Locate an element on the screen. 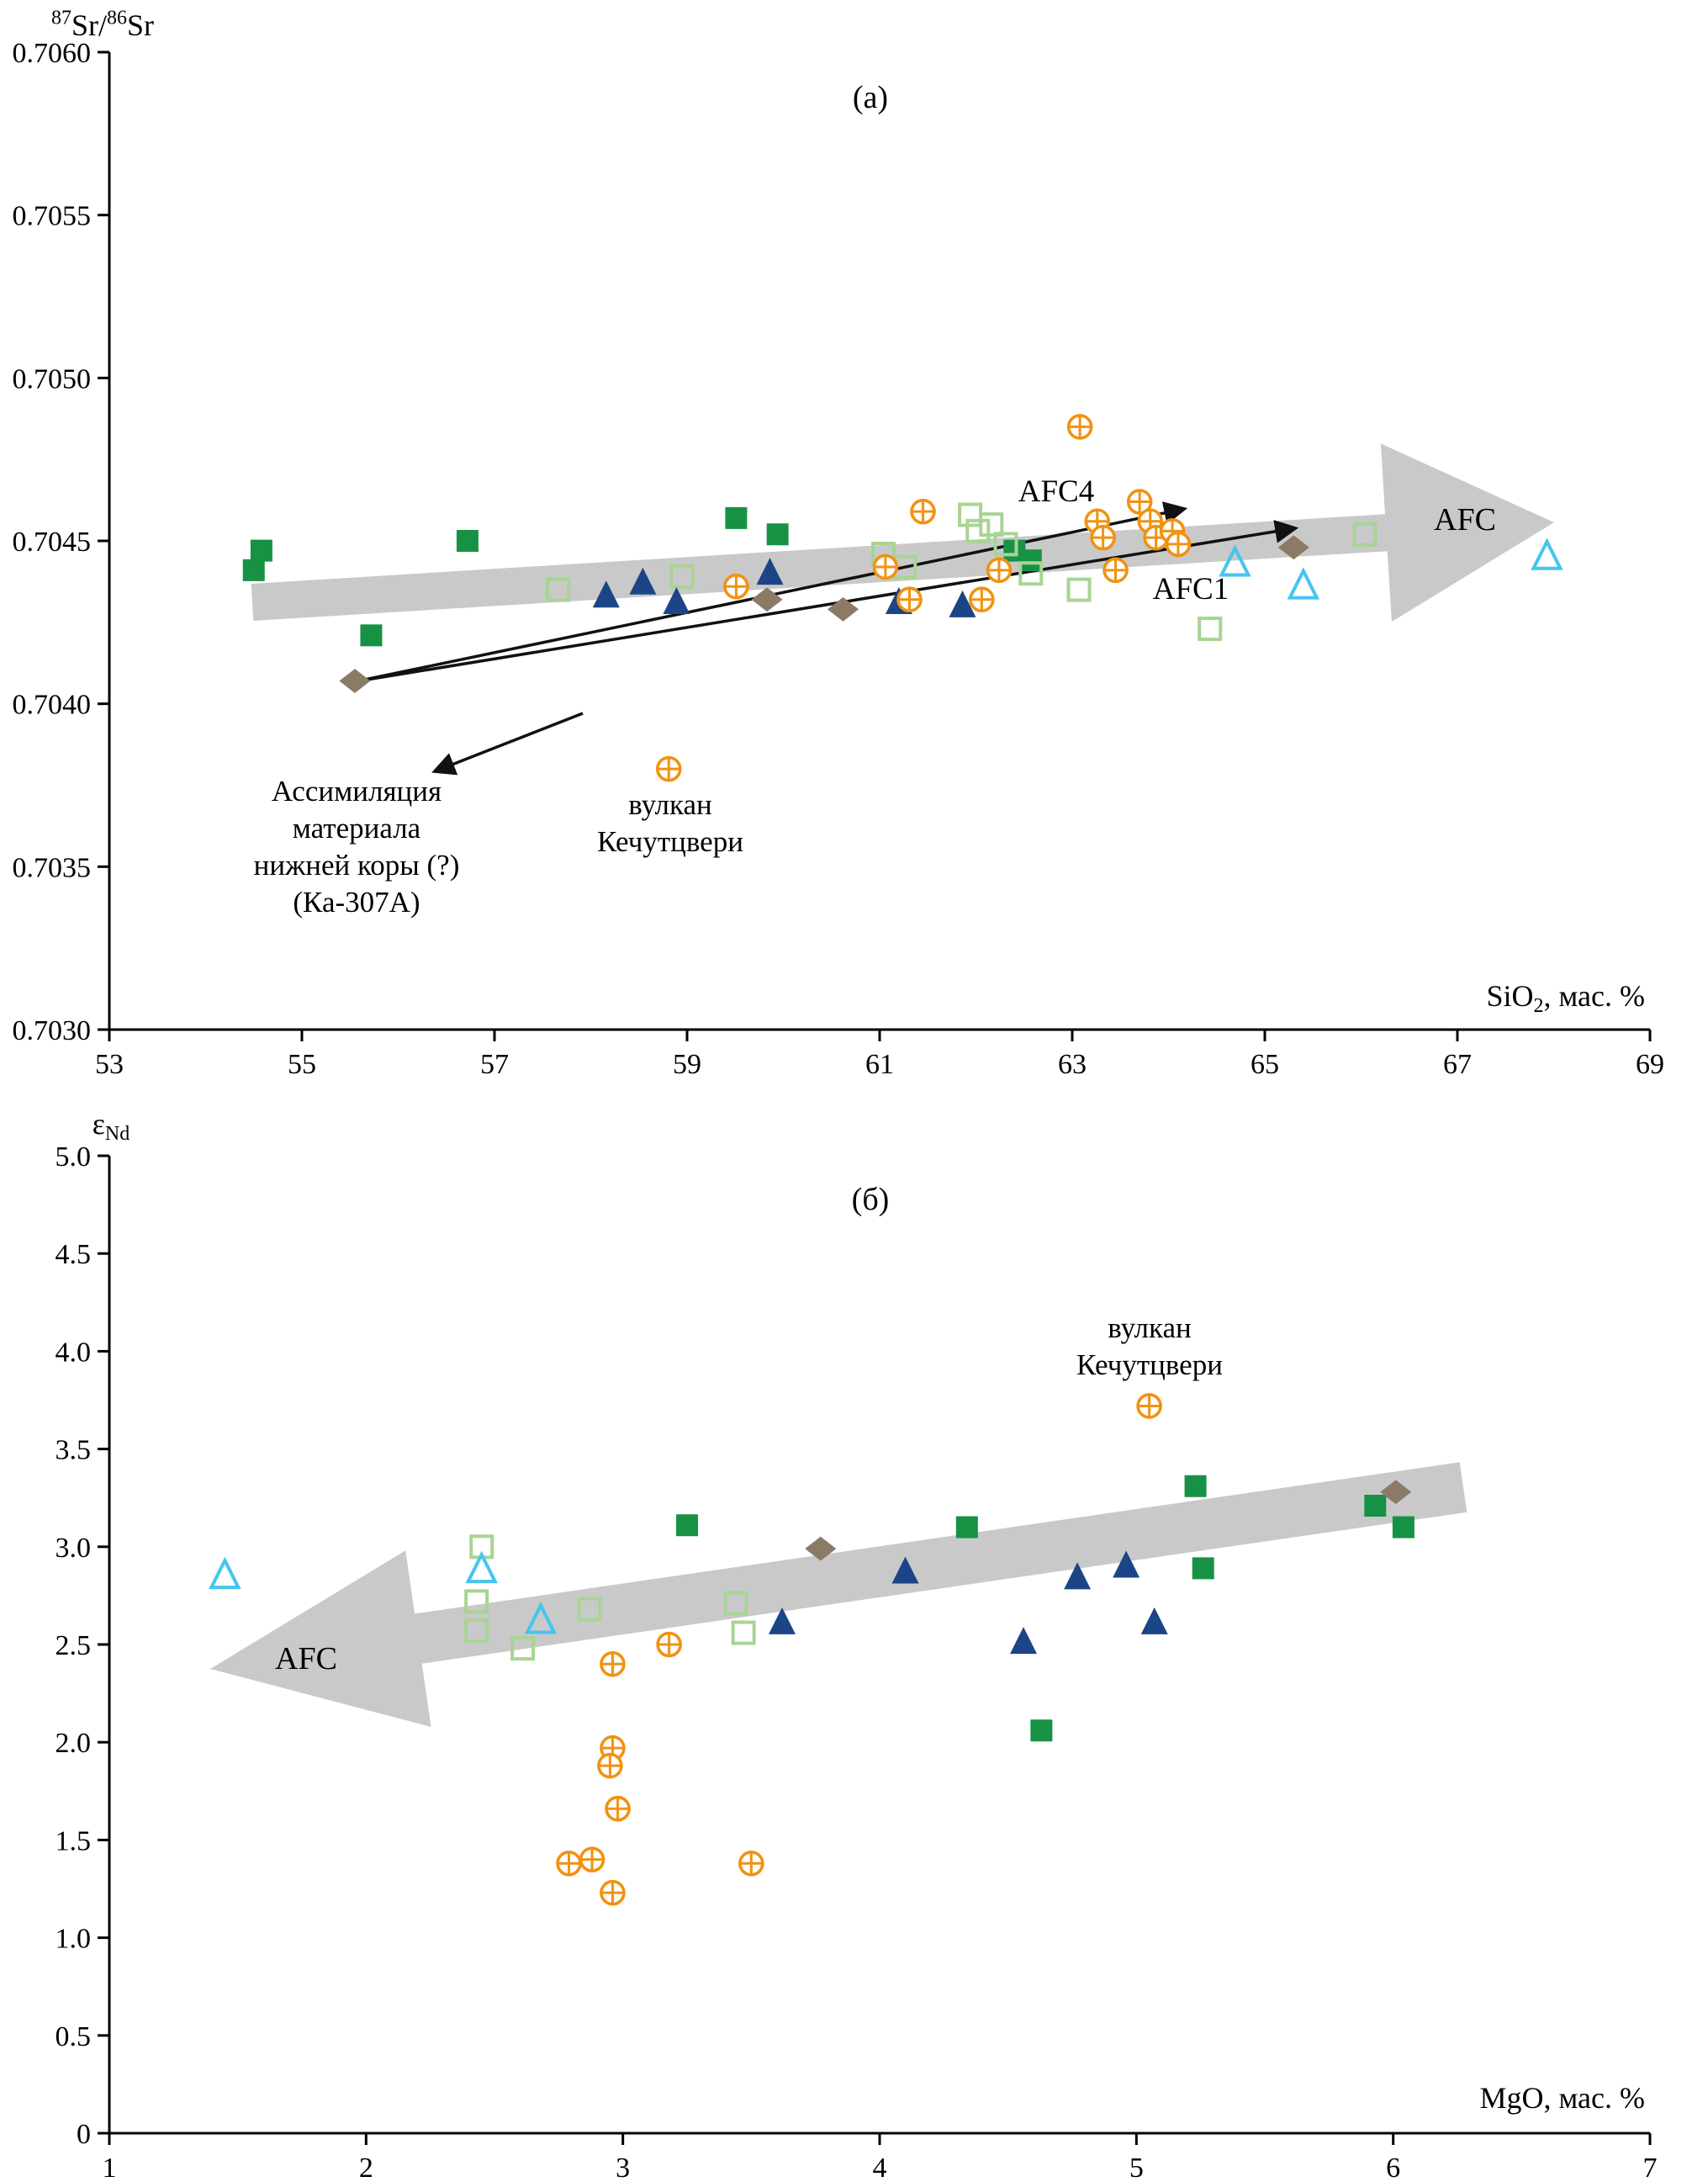 The height and width of the screenshot is (2182, 1708). x-tick-label: 57 is located at coordinates (494, 1064).